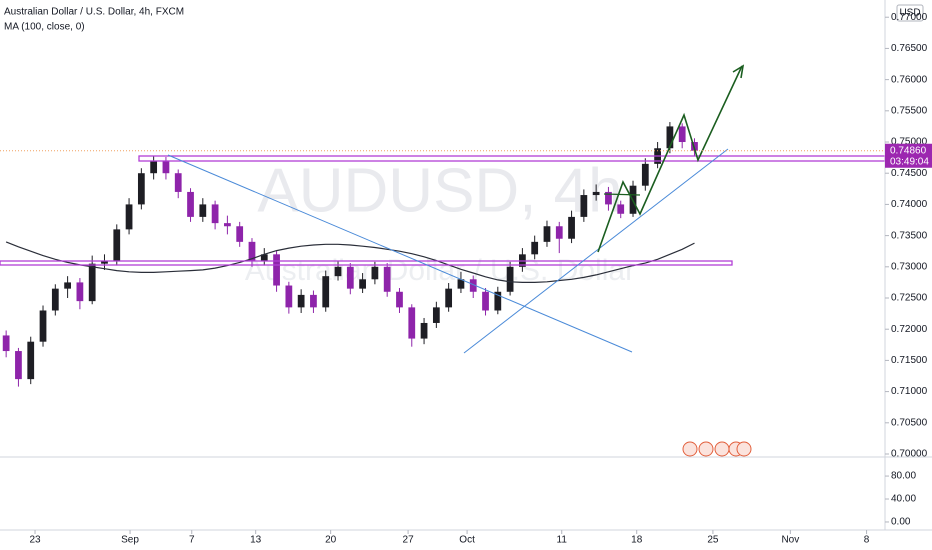  What do you see at coordinates (35, 540) in the screenshot?
I see `x-tick-label: 23` at bounding box center [35, 540].